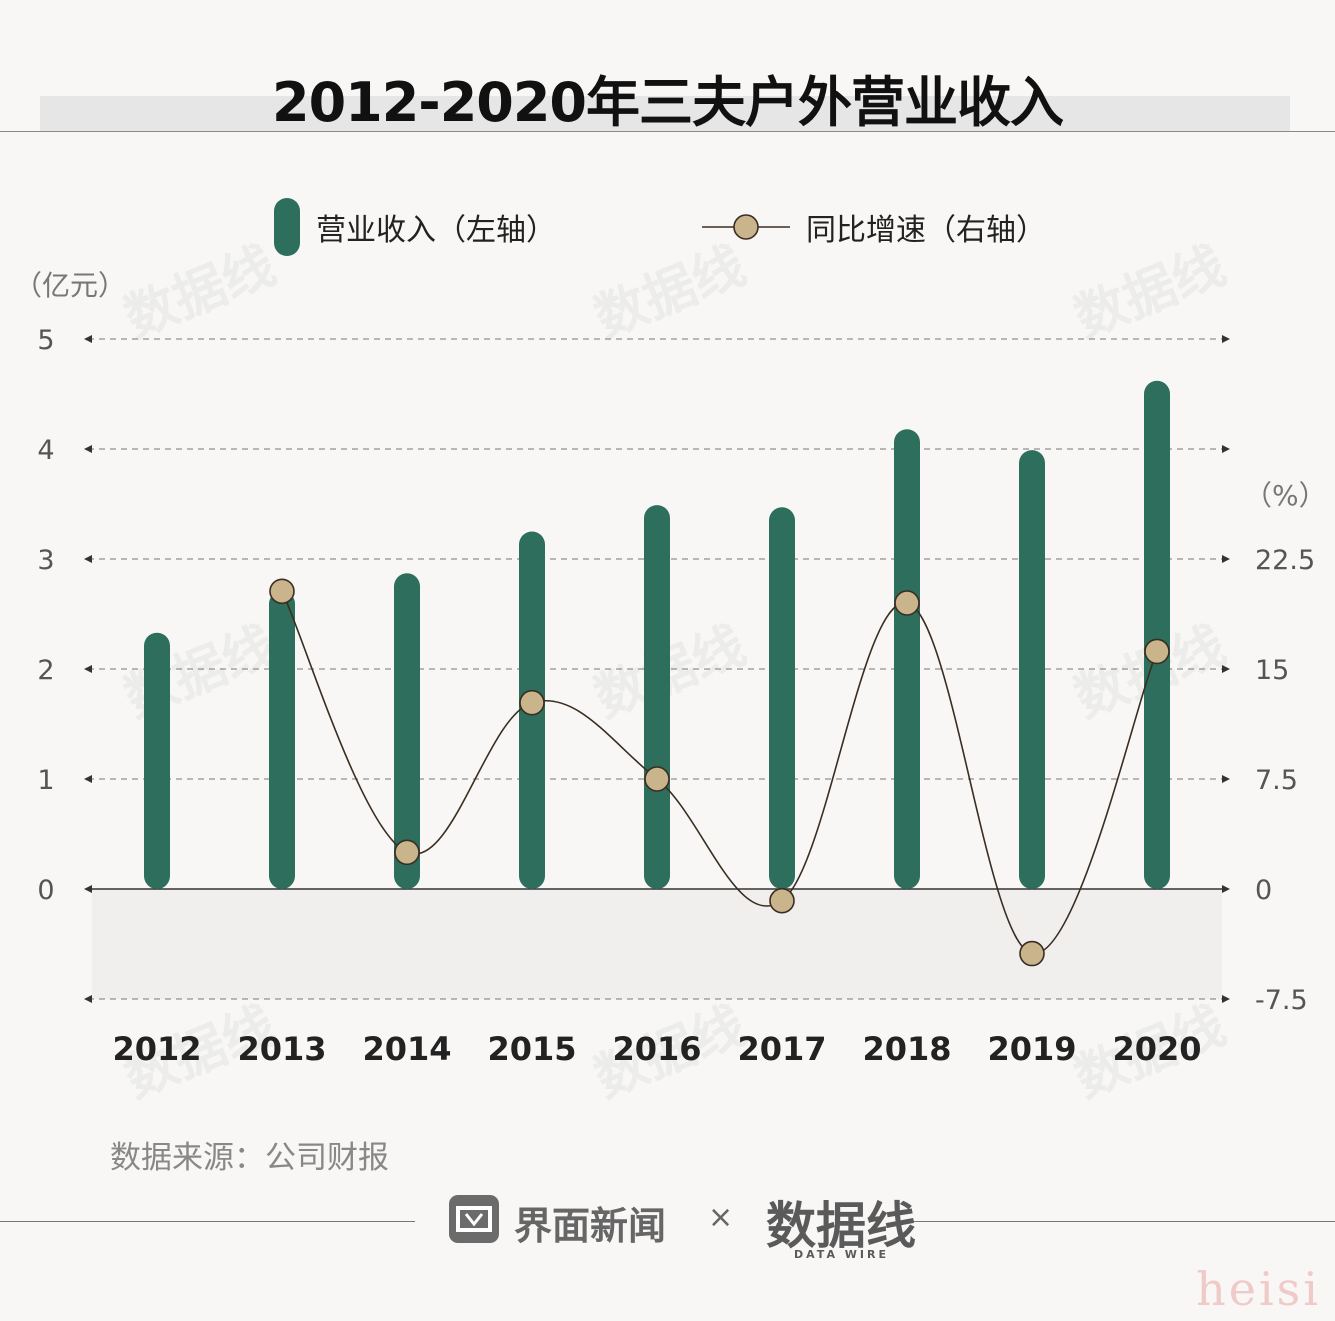  Describe the element at coordinates (1156, 1049) in the screenshot. I see `category-label: 2020` at that location.